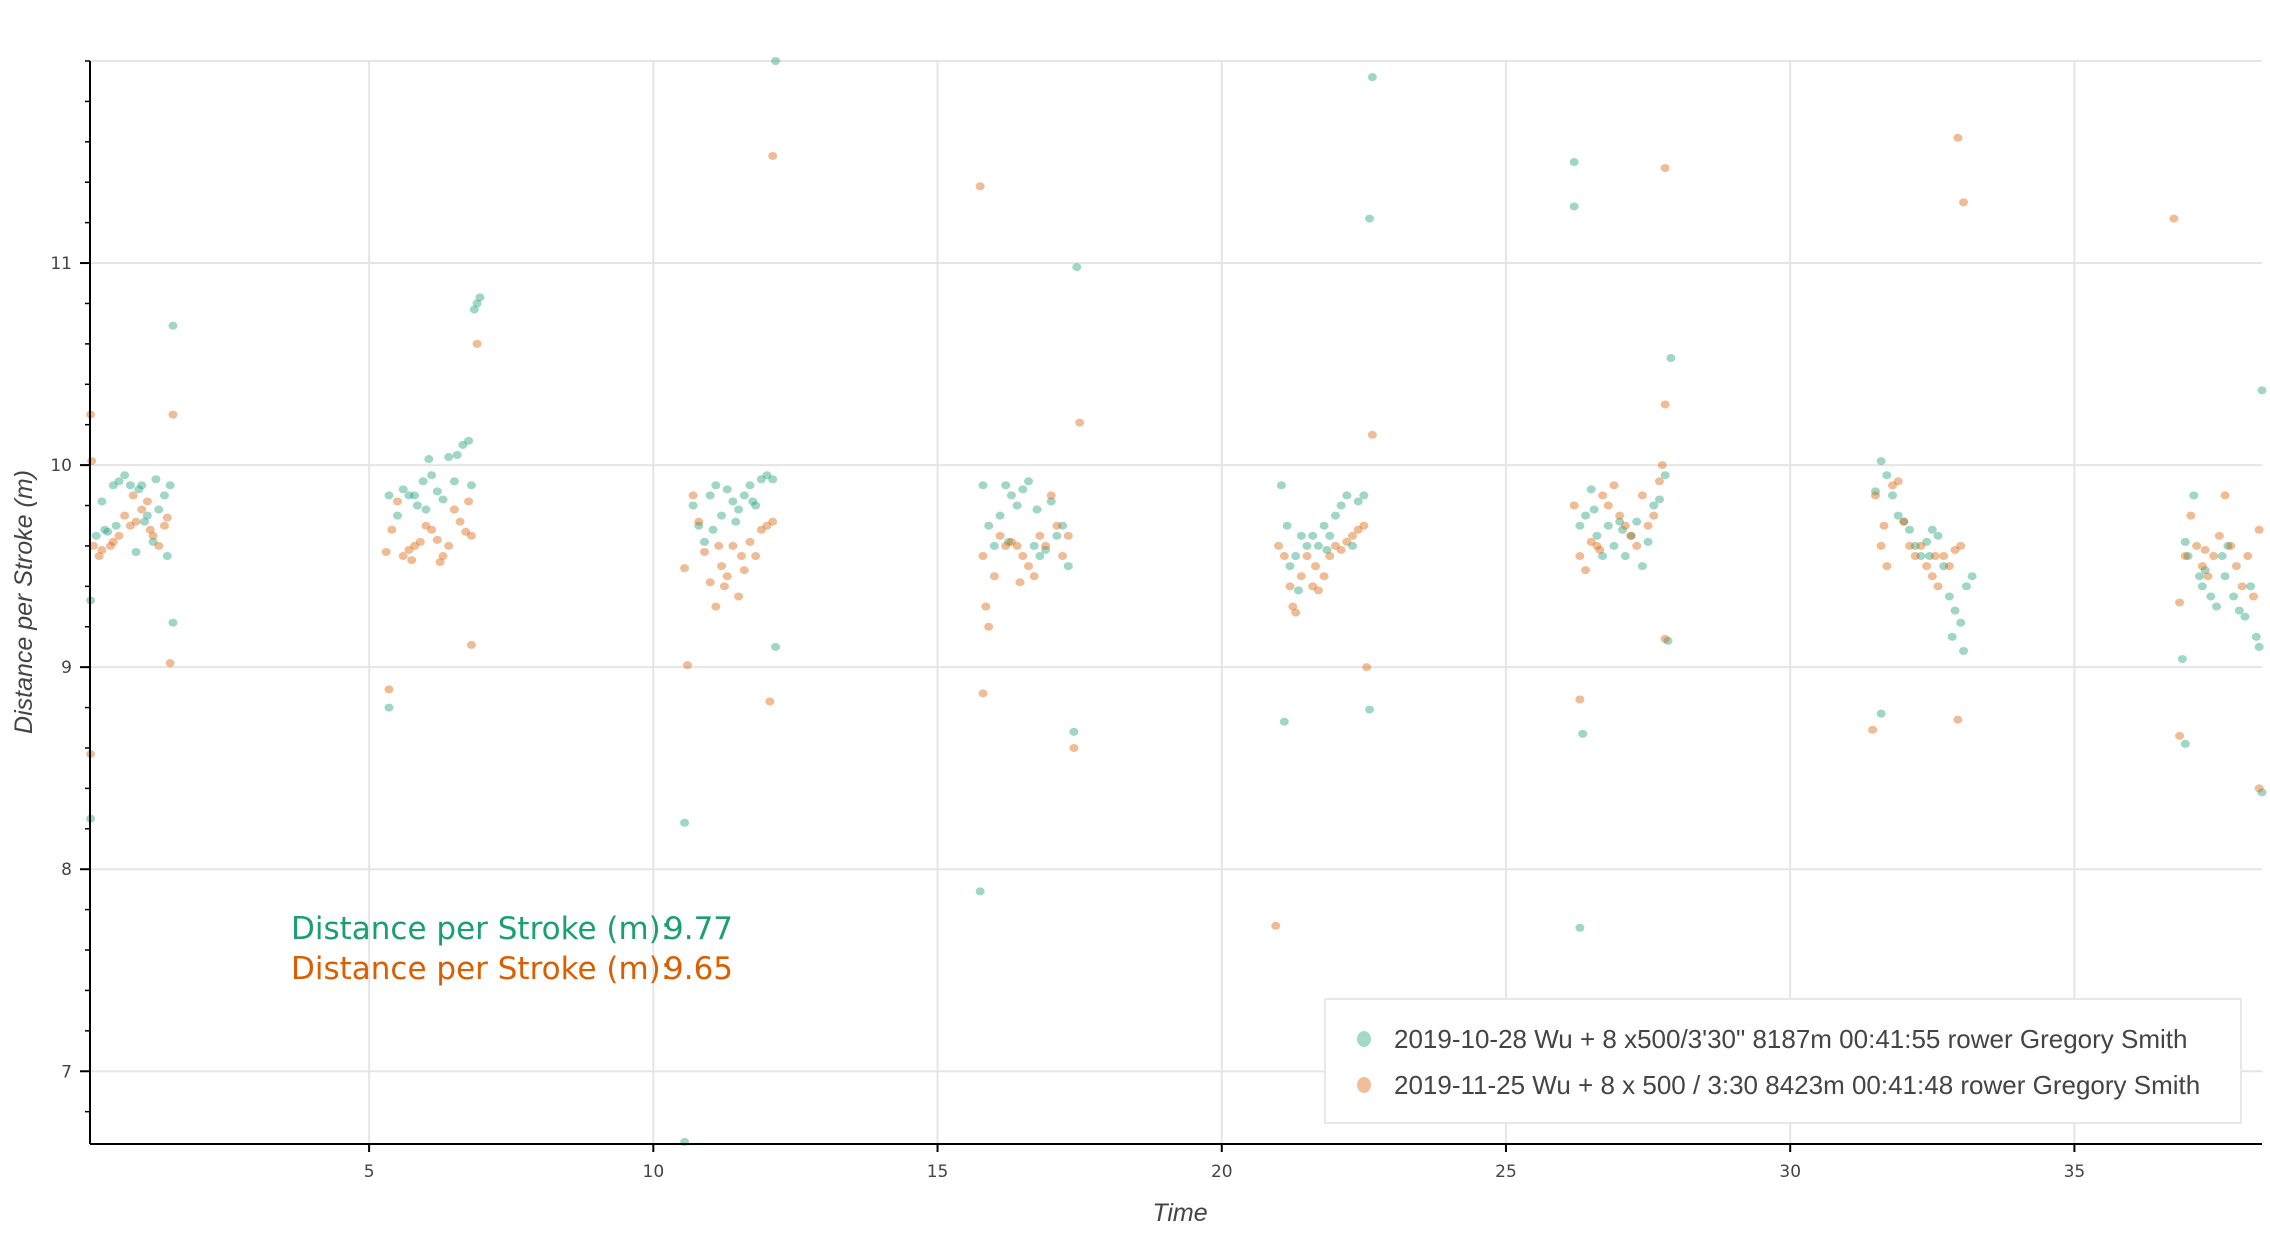  Describe the element at coordinates (2075, 1172) in the screenshot. I see `x-tick-label: 35` at that location.